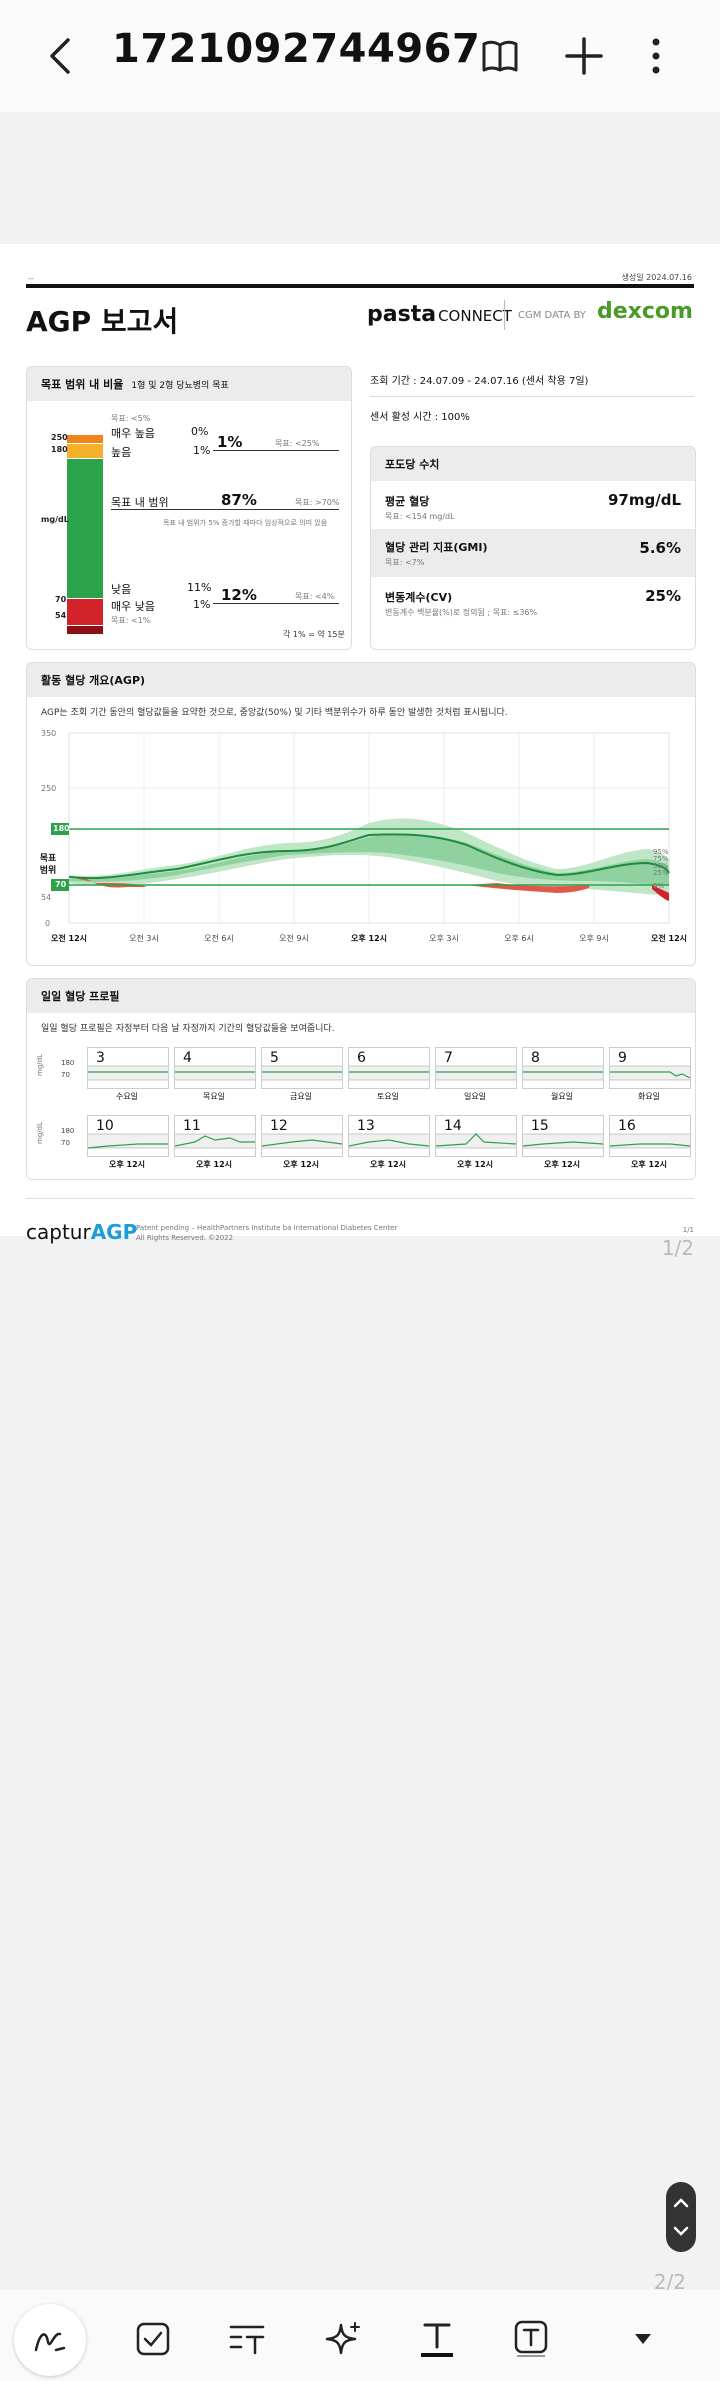 The height and width of the screenshot is (2381, 720). I want to click on daily-day-label: 화요일, so click(649, 1096).